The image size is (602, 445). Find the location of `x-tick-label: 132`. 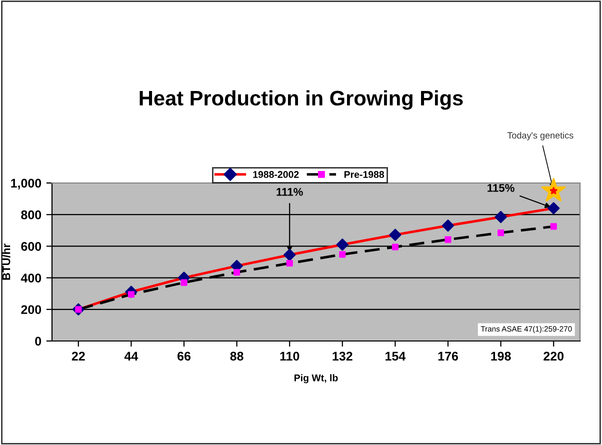

x-tick-label: 132 is located at coordinates (342, 356).